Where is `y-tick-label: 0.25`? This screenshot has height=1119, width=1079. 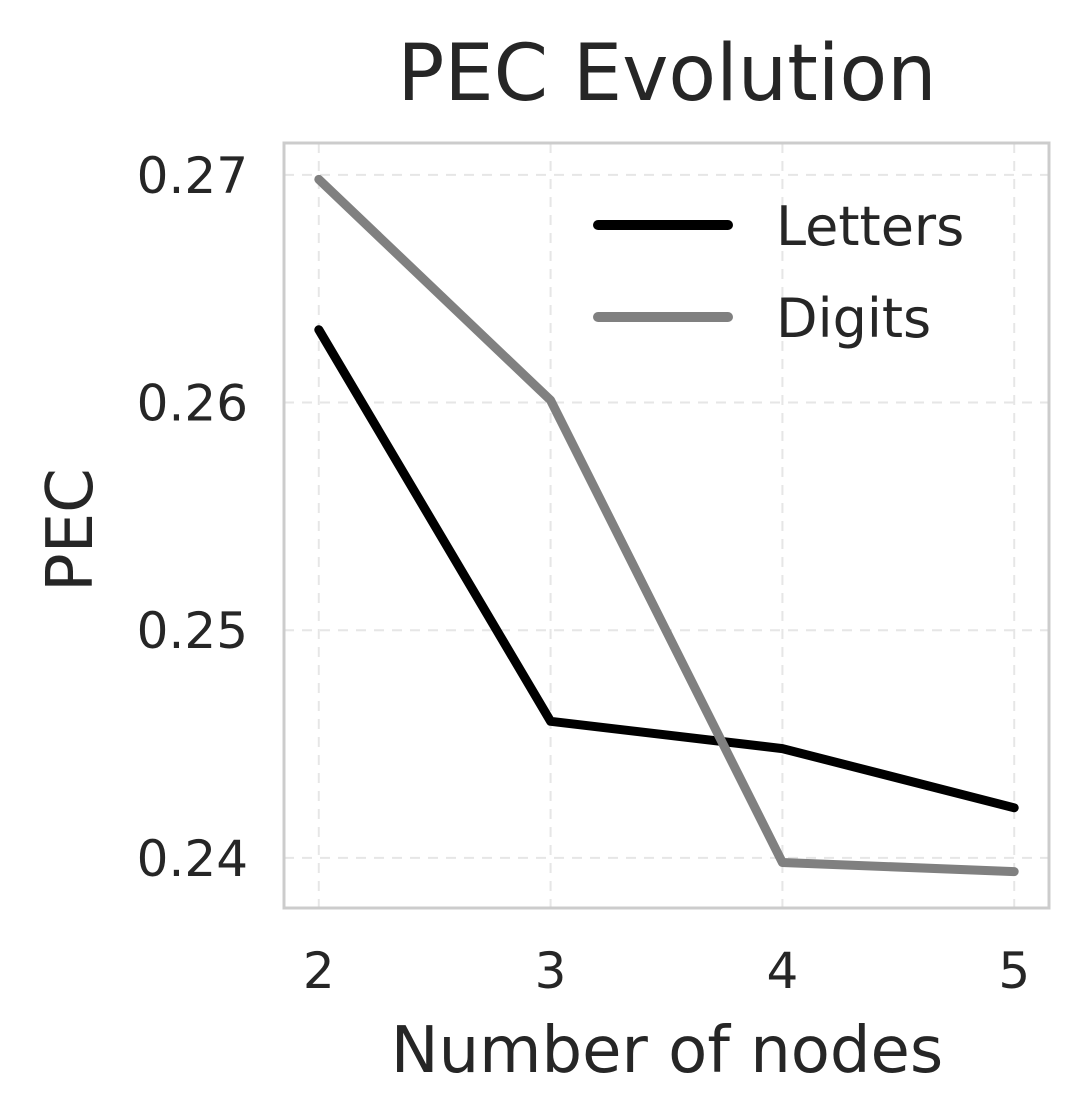
y-tick-label: 0.25 is located at coordinates (192, 631).